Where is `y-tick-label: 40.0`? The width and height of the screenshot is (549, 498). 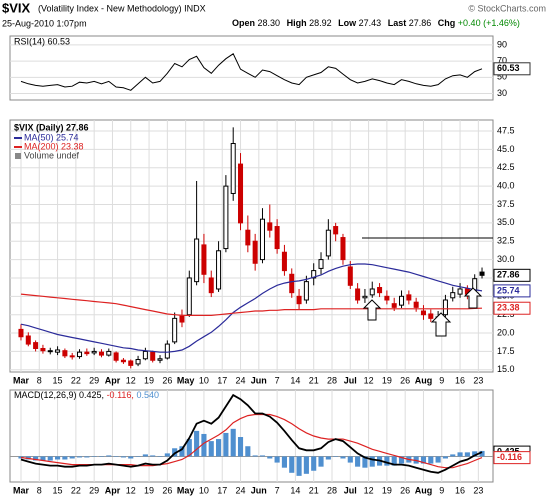 y-tick-label: 40.0 is located at coordinates (506, 185).